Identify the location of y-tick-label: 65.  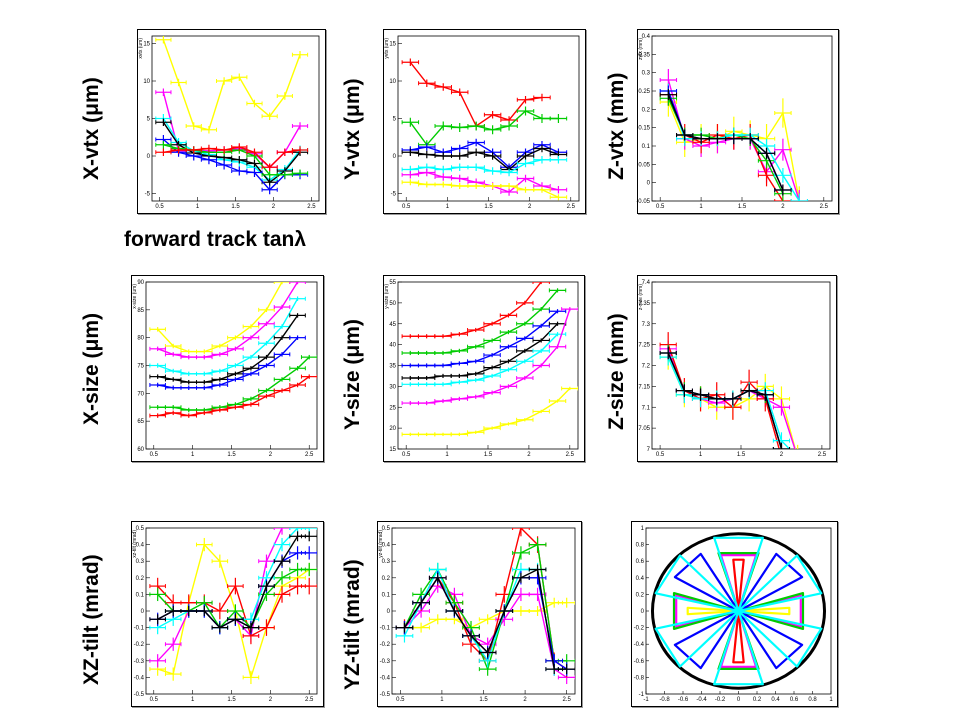
(140, 422).